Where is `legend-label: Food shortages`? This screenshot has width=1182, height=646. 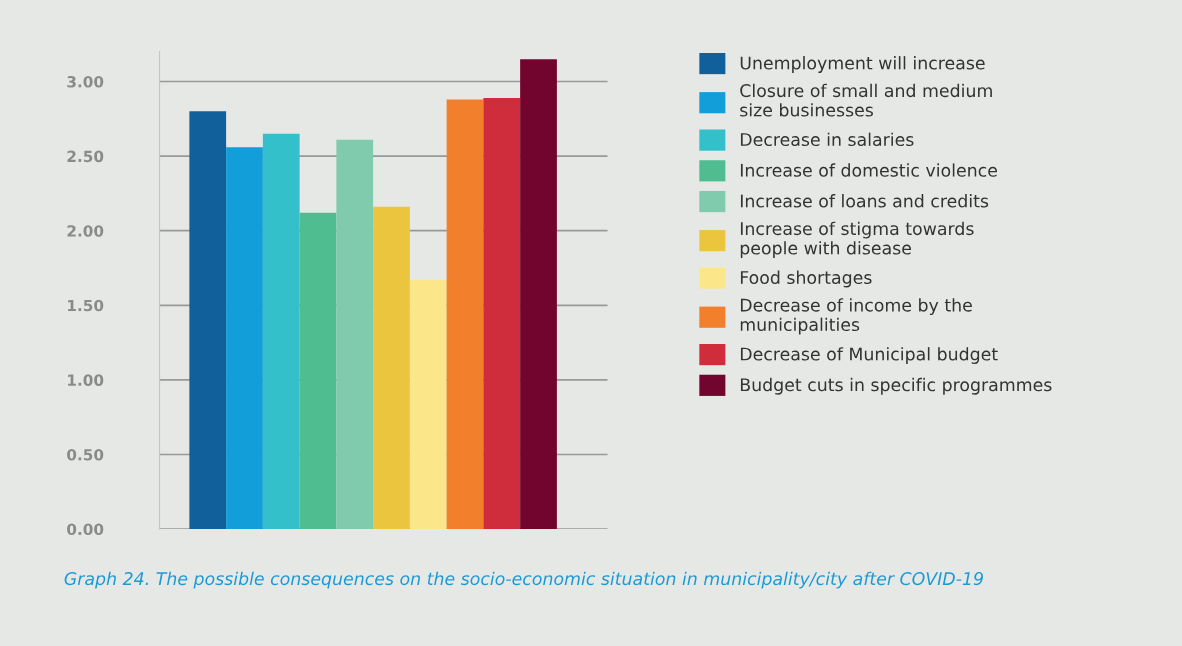 legend-label: Food shortages is located at coordinates (806, 279).